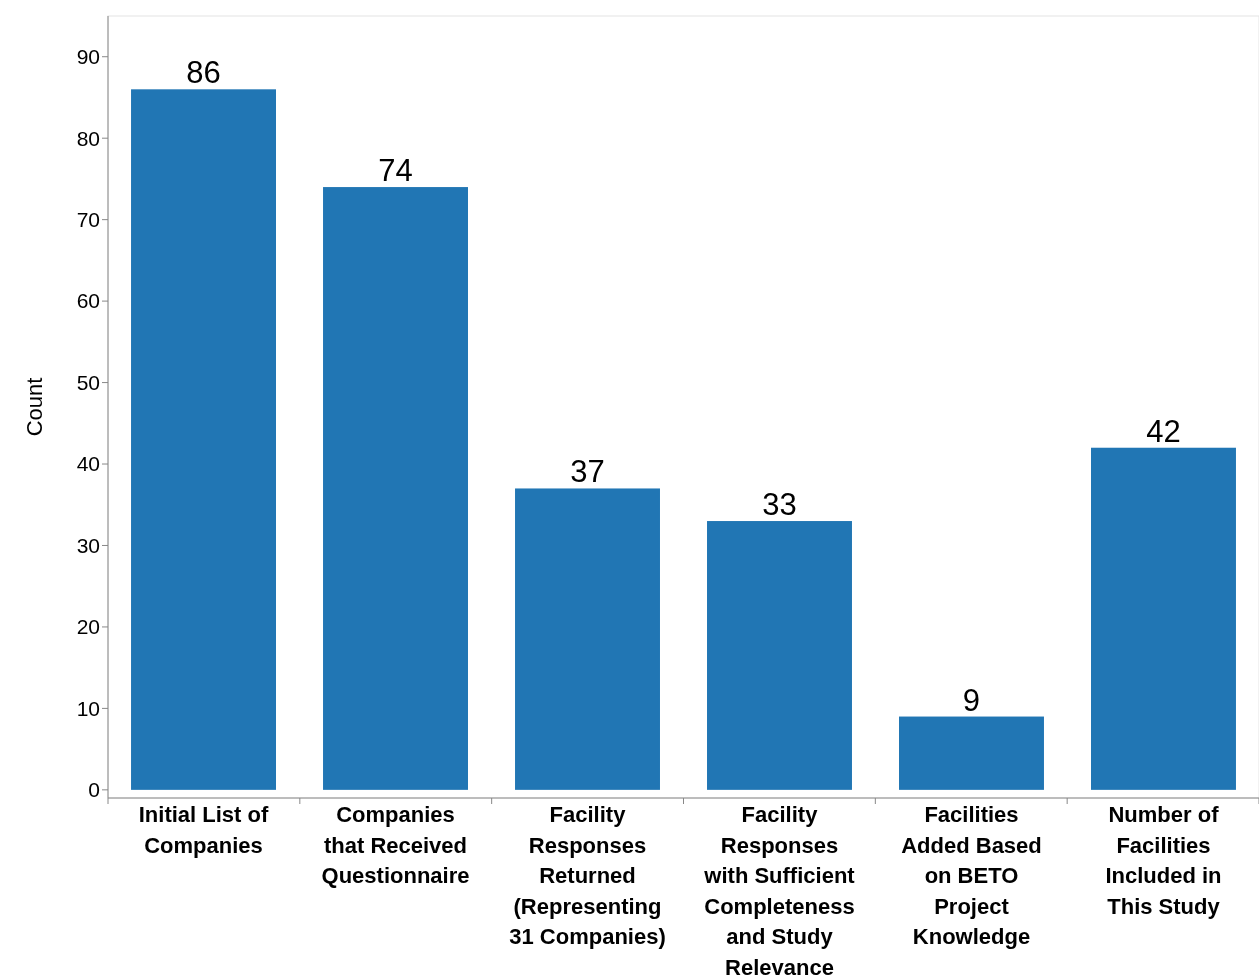 The image size is (1259, 976). Describe the element at coordinates (88, 138) in the screenshot. I see `y-tick-label: 80` at that location.